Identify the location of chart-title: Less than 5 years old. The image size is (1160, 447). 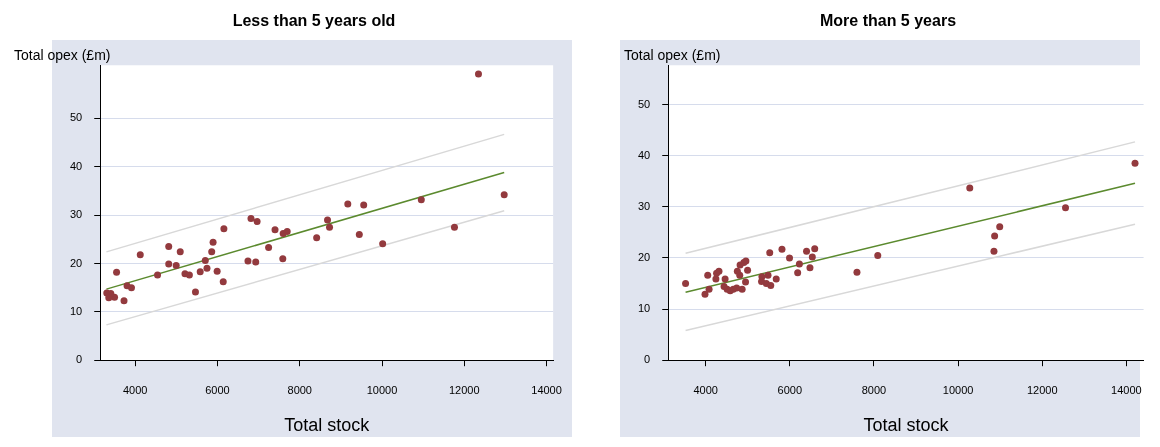
(314, 21).